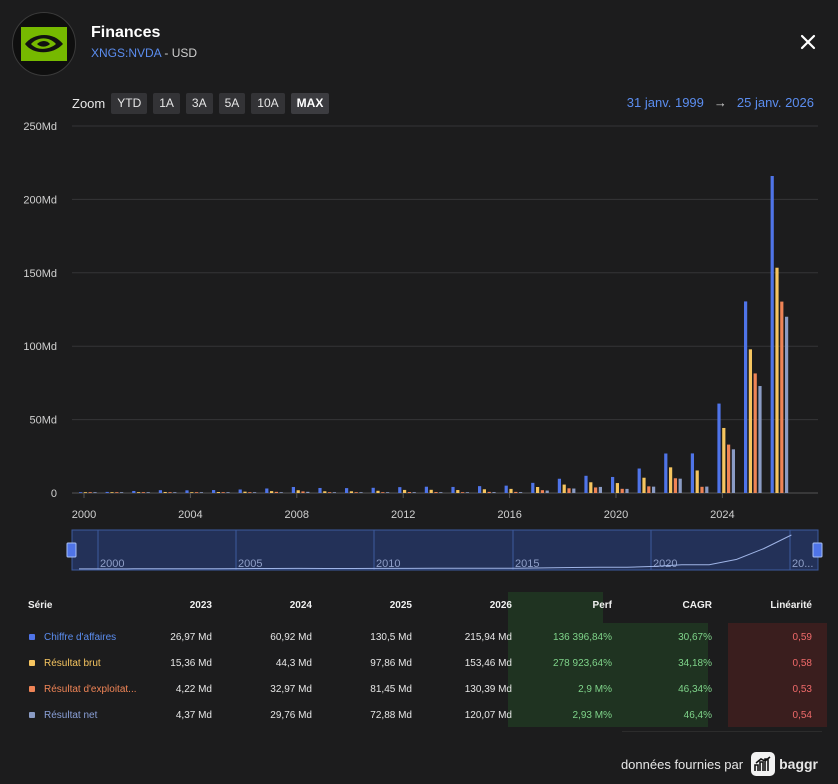 The image size is (838, 784). Describe the element at coordinates (40, 200) in the screenshot. I see `y-tick-label: 200Md` at that location.